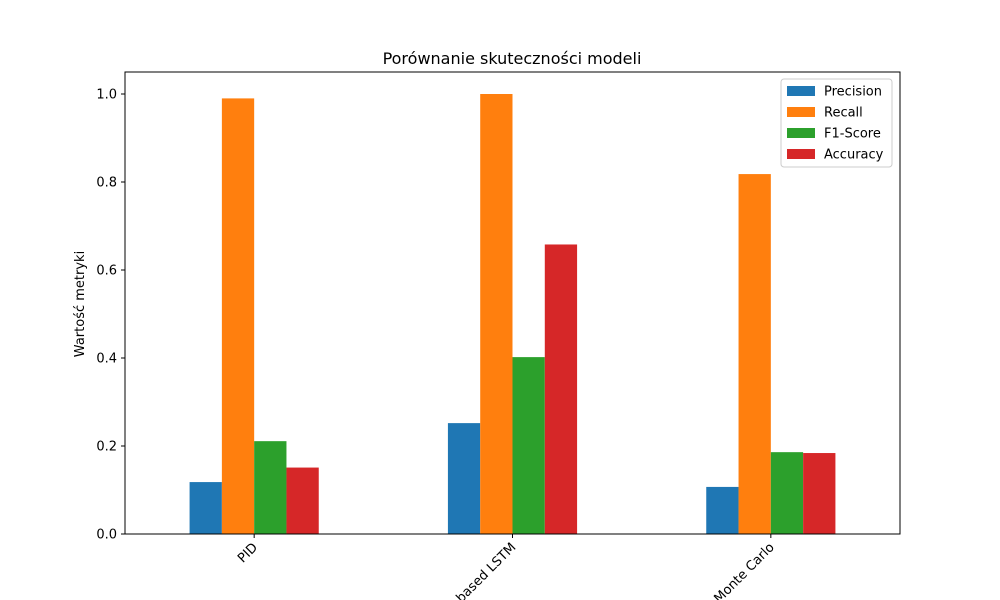 The width and height of the screenshot is (1000, 600). What do you see at coordinates (852, 134) in the screenshot?
I see `legend-label-f1-score: F1-Score` at bounding box center [852, 134].